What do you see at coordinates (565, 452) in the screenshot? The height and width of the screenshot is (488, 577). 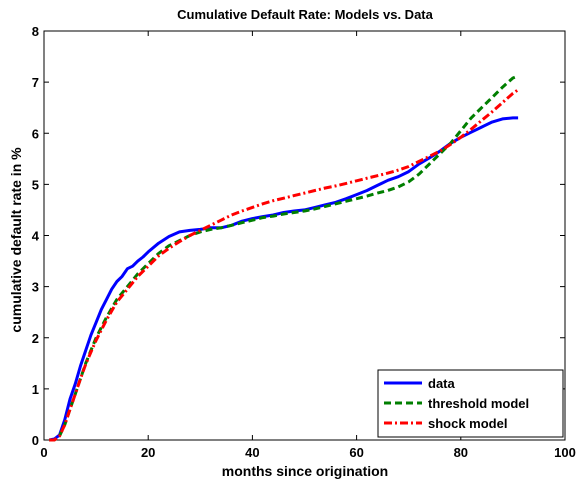 I see `x-tick-label: 100` at bounding box center [565, 452].